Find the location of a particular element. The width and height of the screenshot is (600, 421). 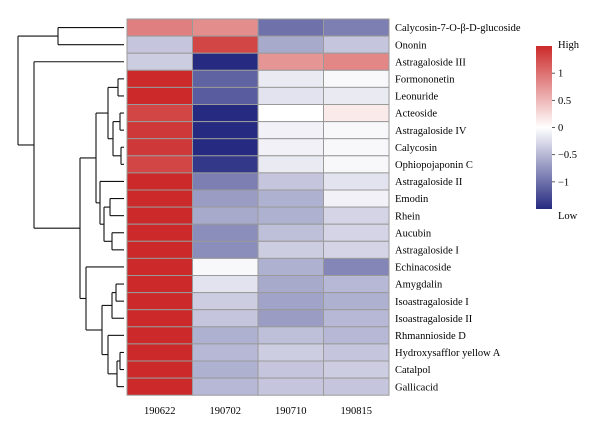

row-label: Ophiopojaponin C is located at coordinates (434, 165).